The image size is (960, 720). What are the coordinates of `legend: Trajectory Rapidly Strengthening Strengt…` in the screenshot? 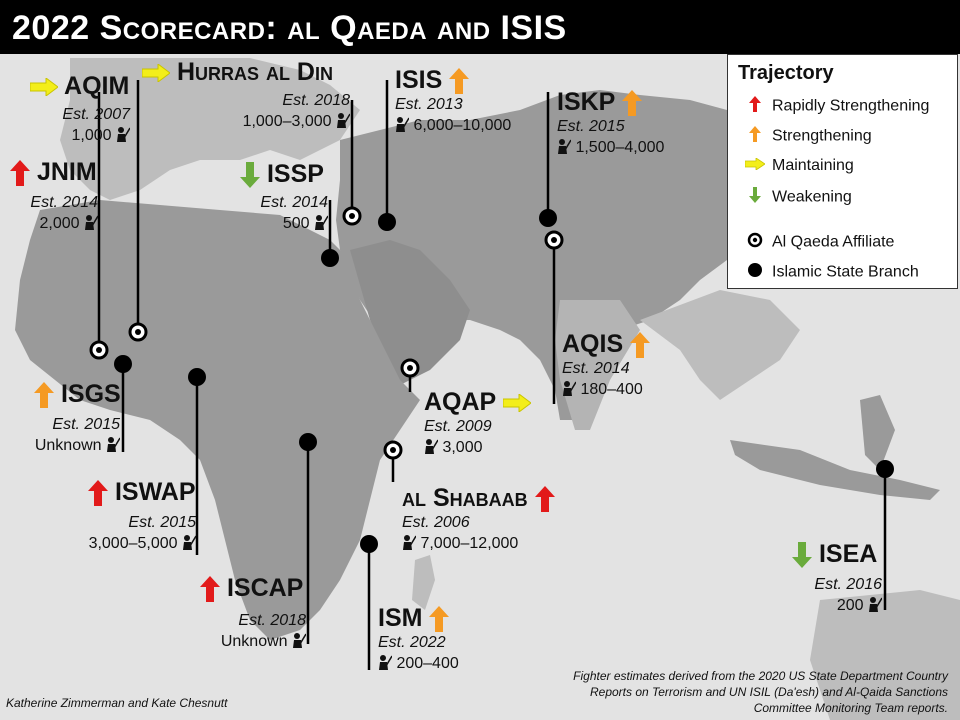 It's located at (842, 171).